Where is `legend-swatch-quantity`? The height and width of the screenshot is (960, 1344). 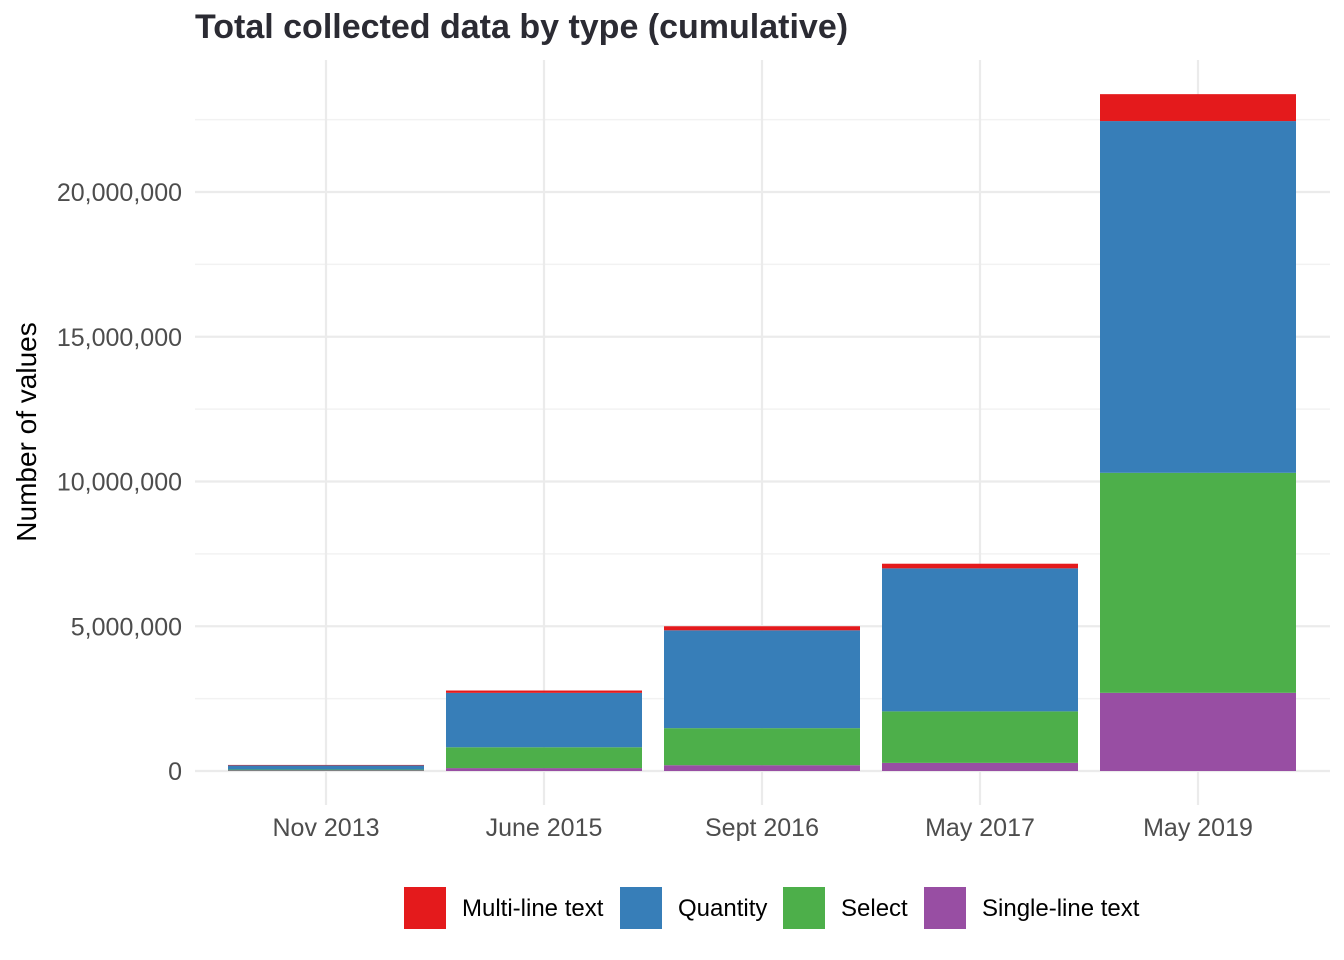
legend-swatch-quantity is located at coordinates (641, 908).